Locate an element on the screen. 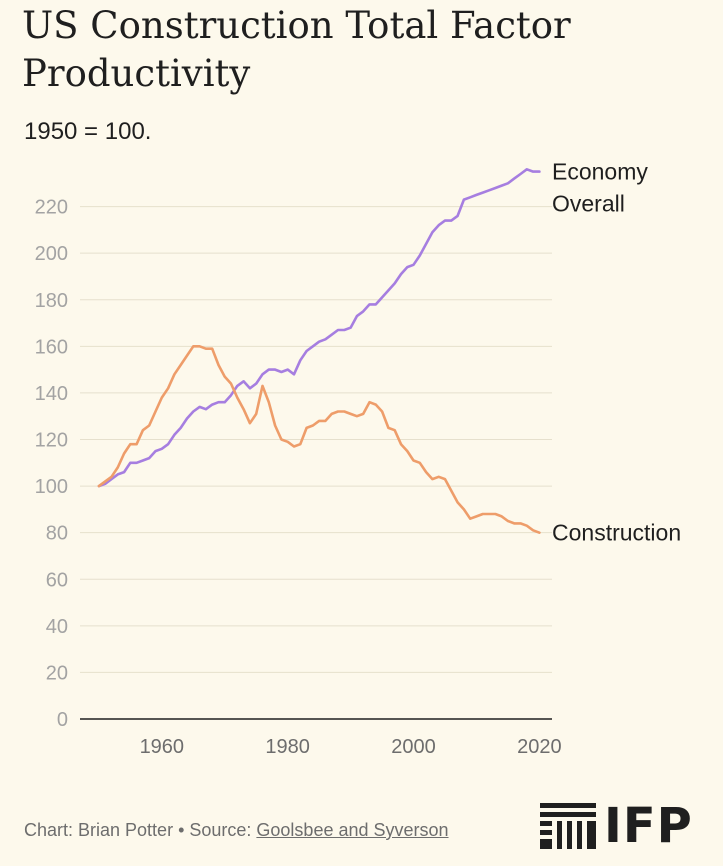 The image size is (723, 866). footer-credit-text: Chart: Brian Potter • Source: is located at coordinates (140, 830).